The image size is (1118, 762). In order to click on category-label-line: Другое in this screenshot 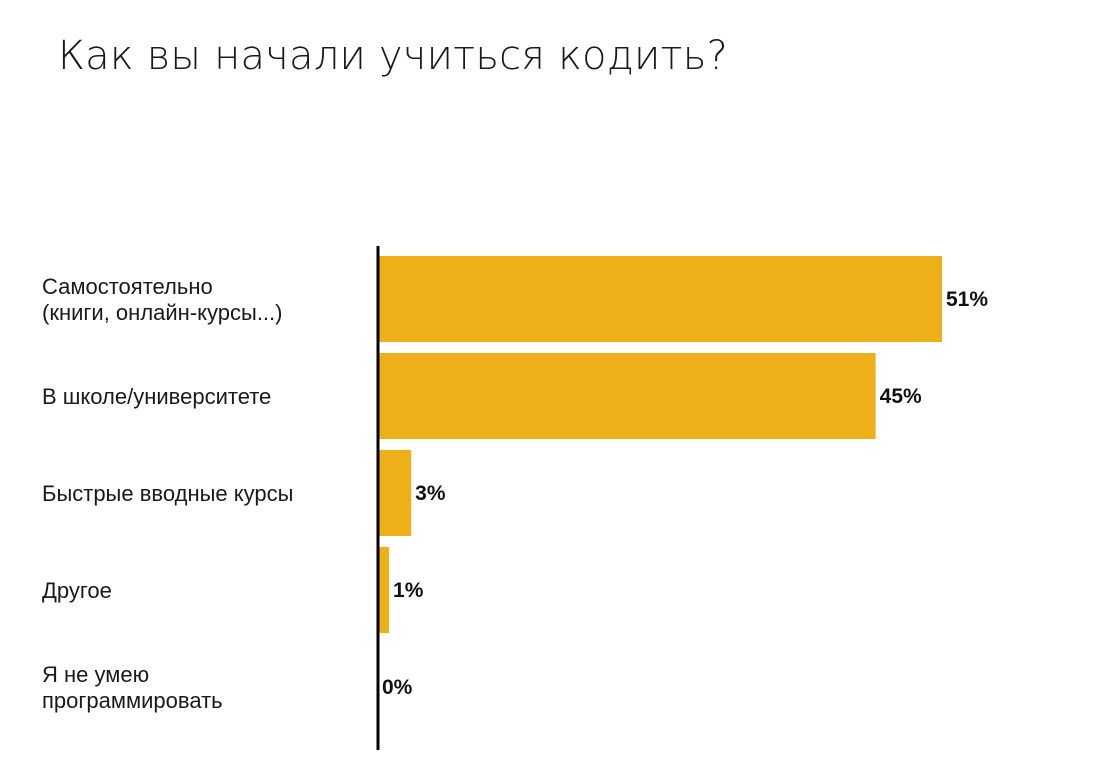, I will do `click(77, 590)`.